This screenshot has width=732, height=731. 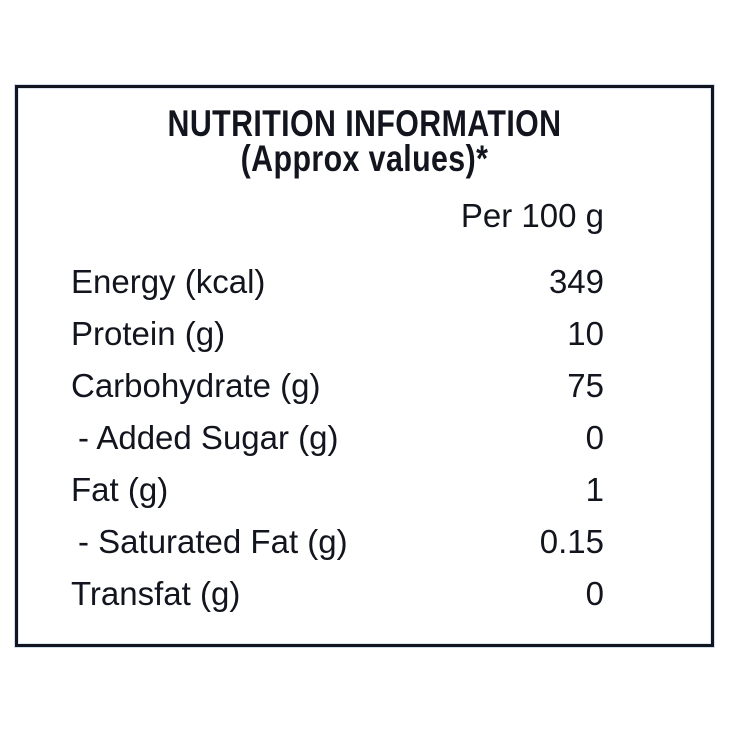 What do you see at coordinates (337, 386) in the screenshot?
I see `nutrition-row-carbohydrate: Carbohydrate (g) 75` at bounding box center [337, 386].